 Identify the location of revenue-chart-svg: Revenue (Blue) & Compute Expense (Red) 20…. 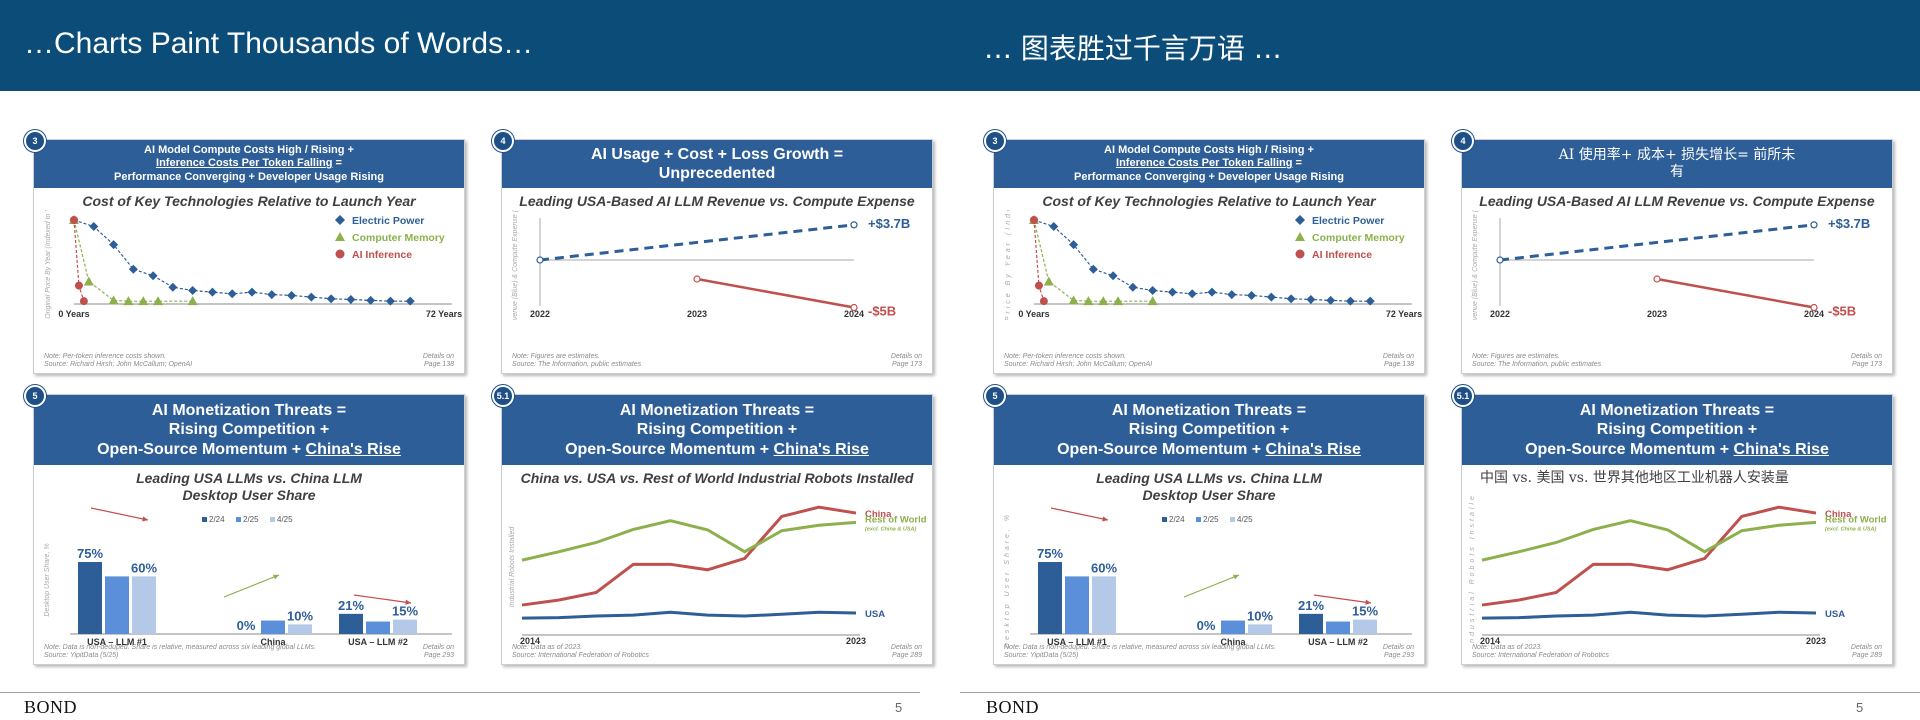
(1671, 265).